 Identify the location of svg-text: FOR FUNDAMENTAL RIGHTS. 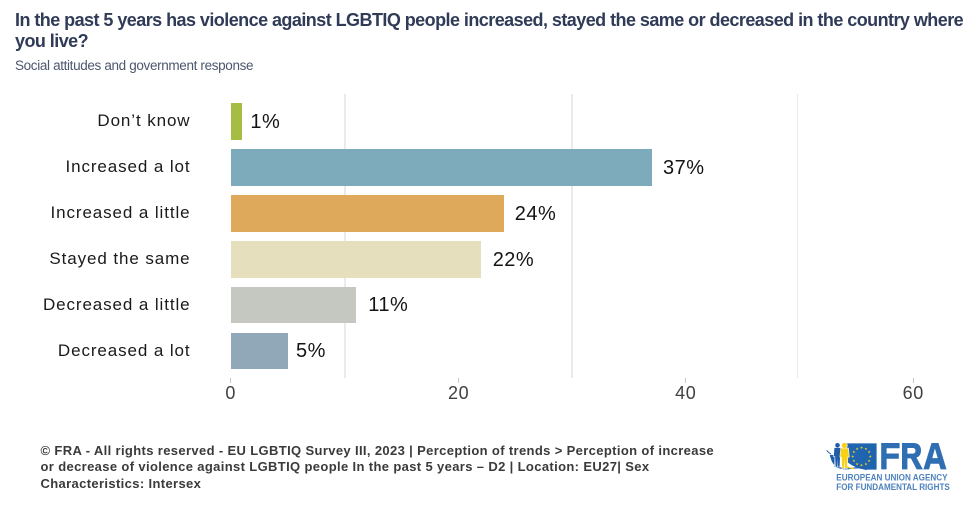
(893, 487).